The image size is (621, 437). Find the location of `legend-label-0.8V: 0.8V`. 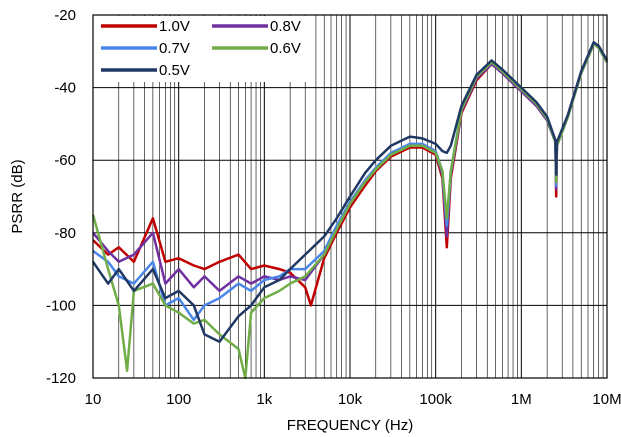

legend-label-0.8V: 0.8V is located at coordinates (285, 26).